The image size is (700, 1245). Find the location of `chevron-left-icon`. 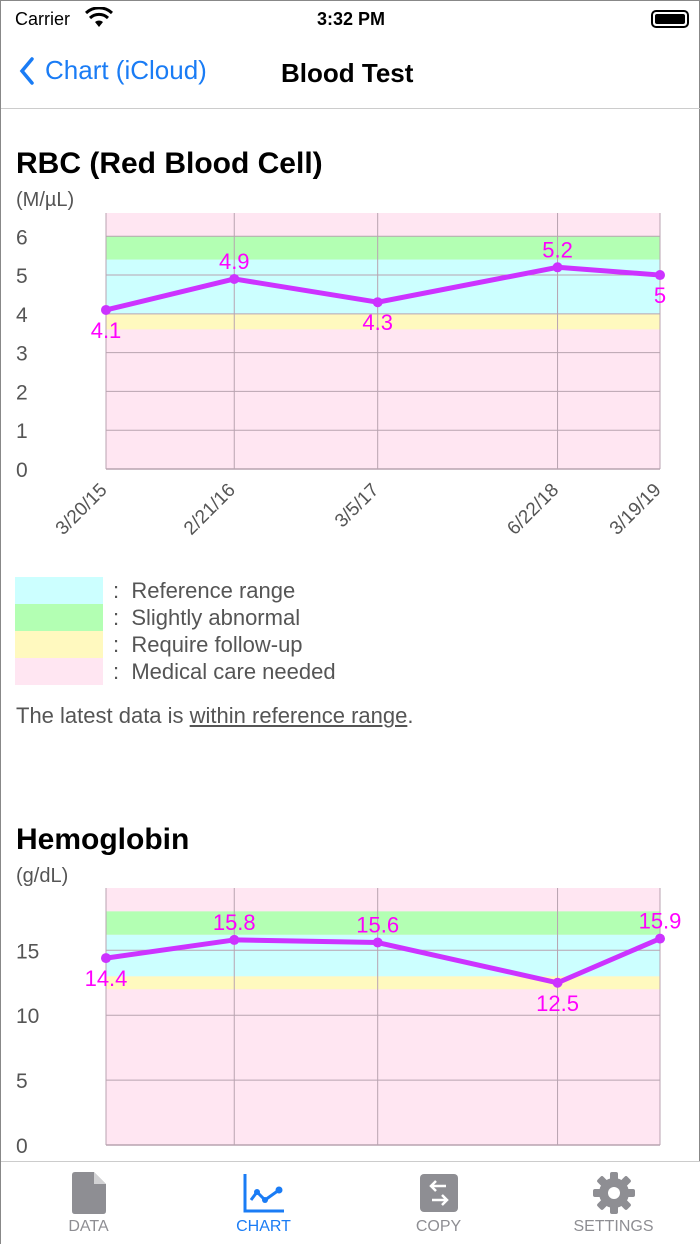

chevron-left-icon is located at coordinates (26, 70).